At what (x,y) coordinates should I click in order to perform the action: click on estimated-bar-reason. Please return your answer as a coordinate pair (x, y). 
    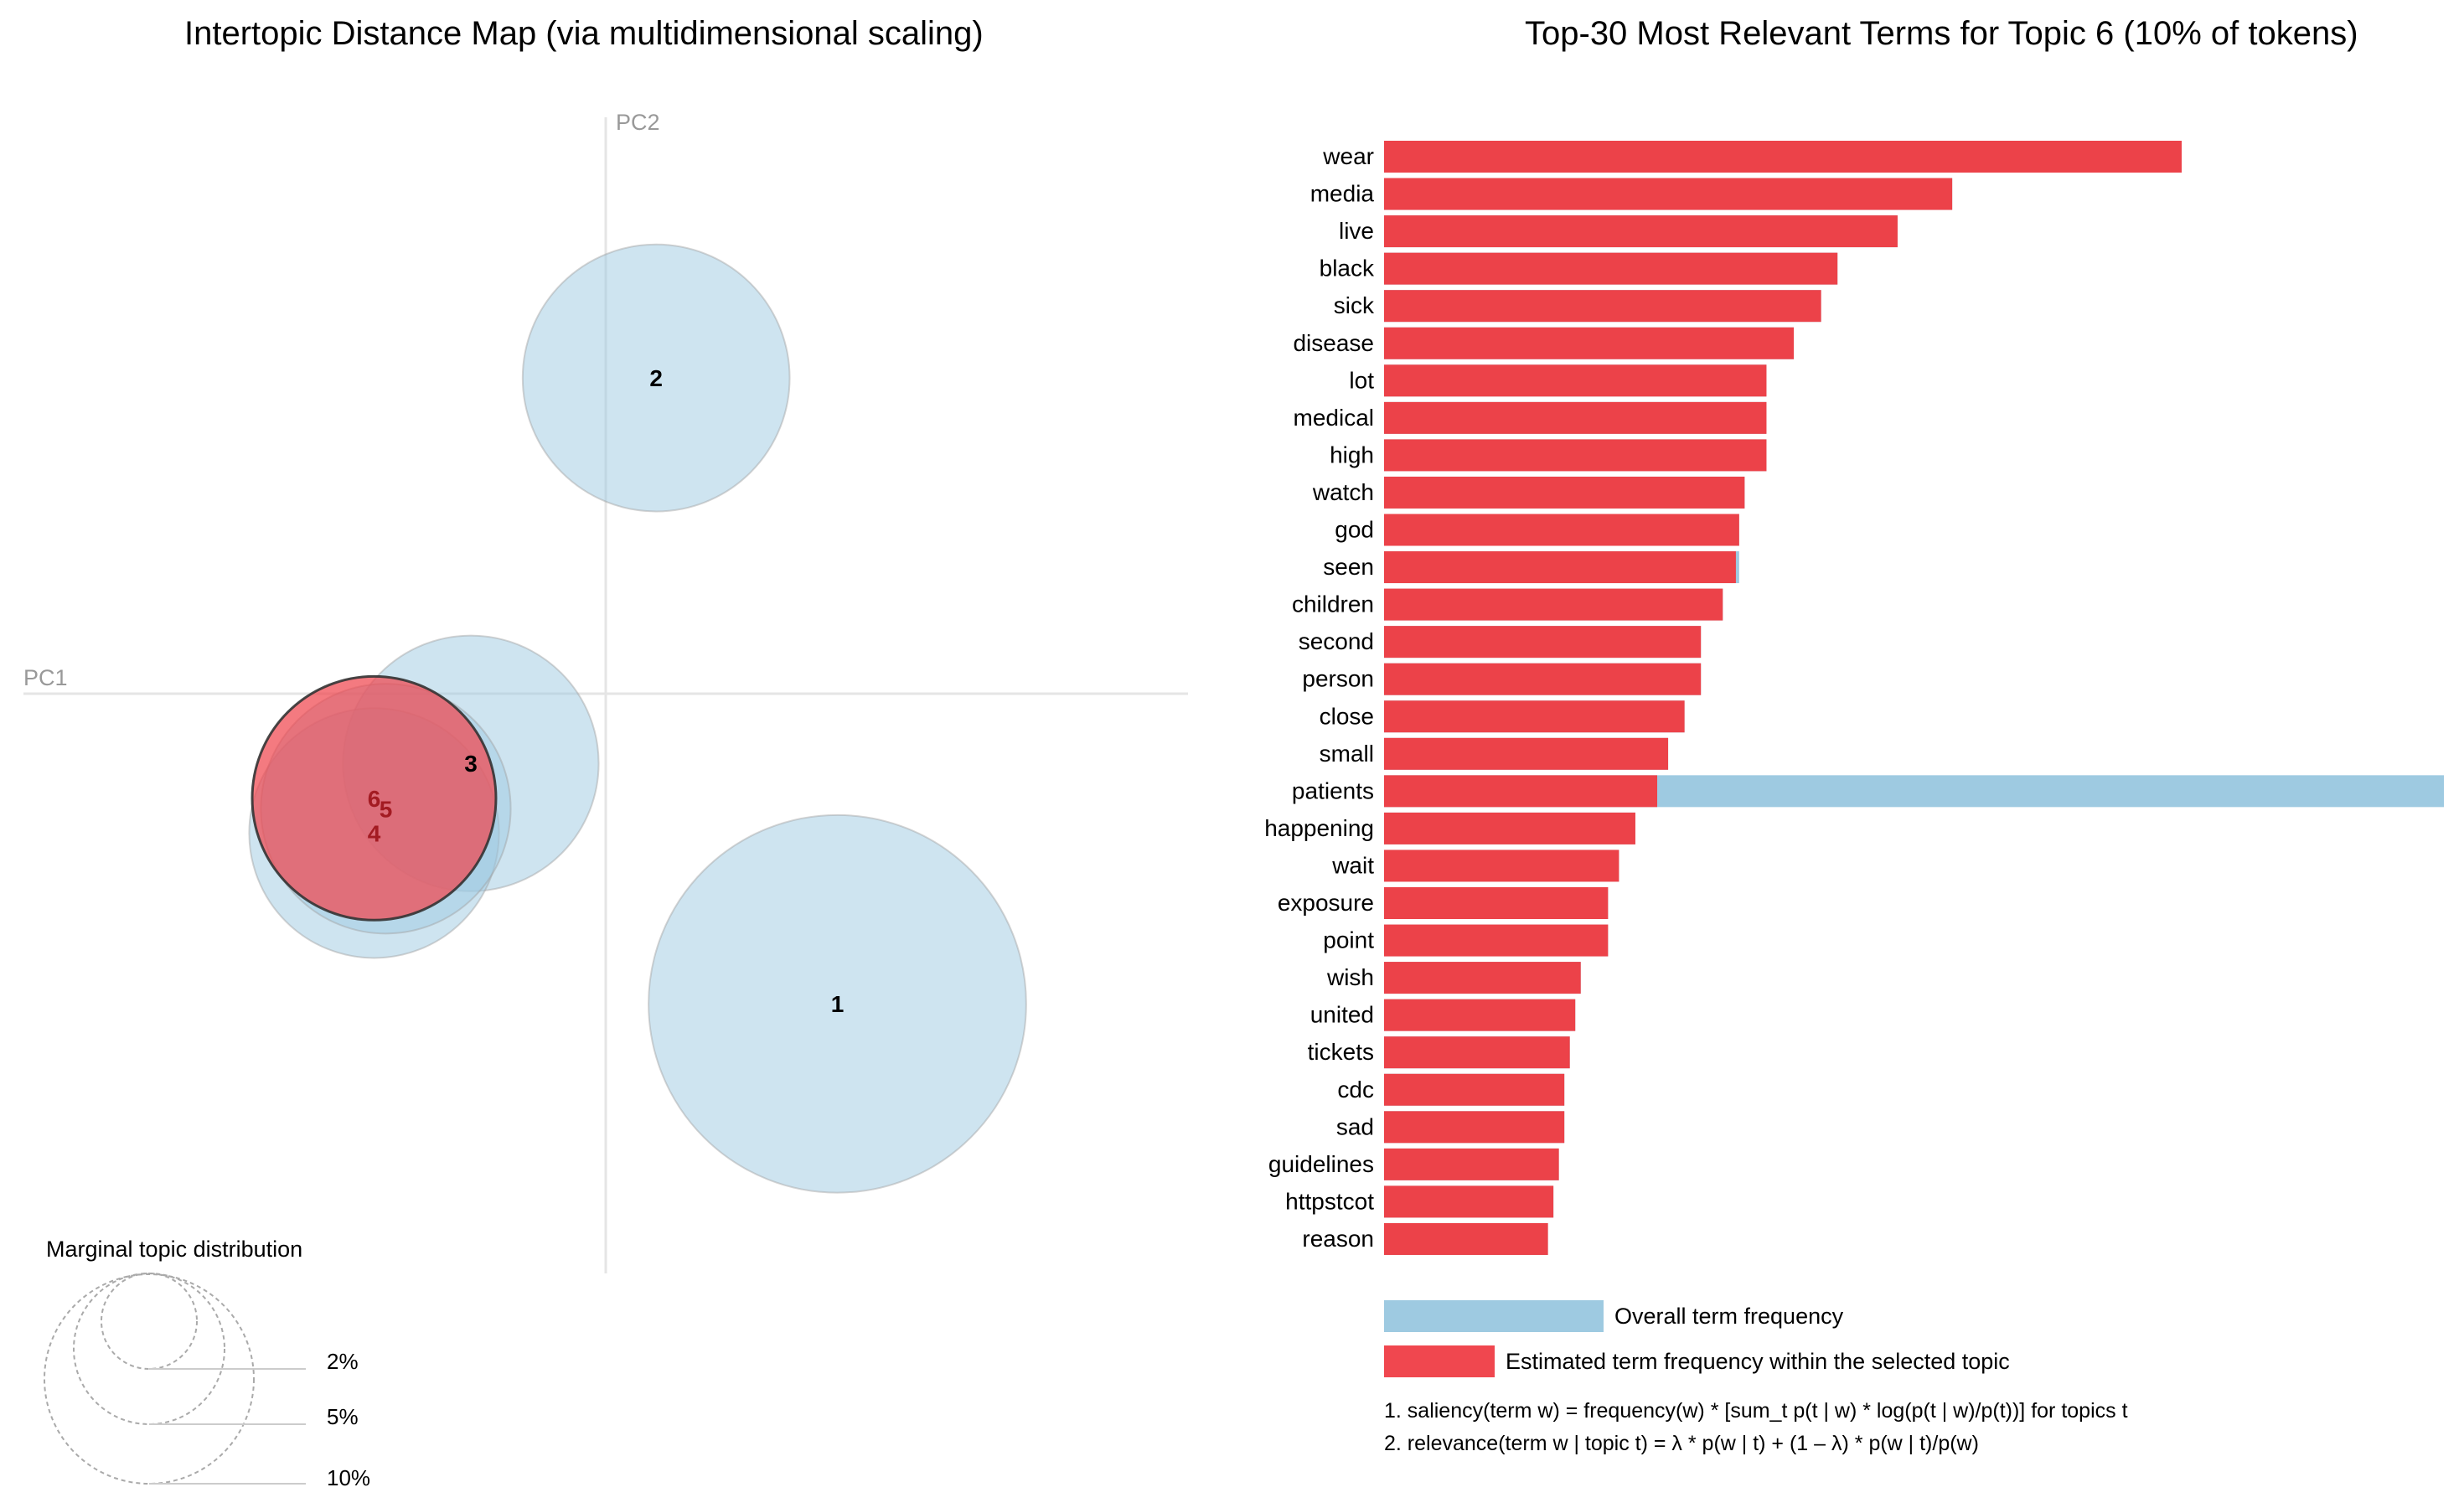
    Looking at the image, I should click on (1466, 1238).